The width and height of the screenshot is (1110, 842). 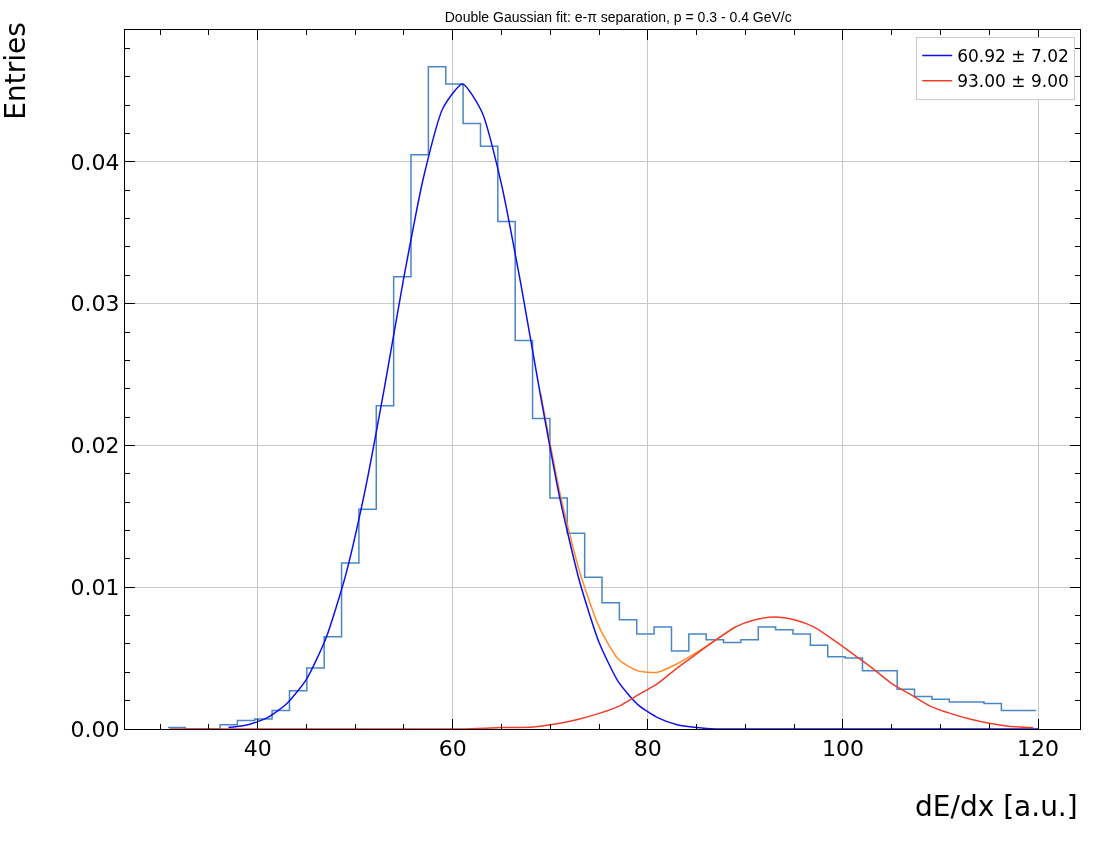 I want to click on y-tick-label: 0.03, so click(x=95, y=304).